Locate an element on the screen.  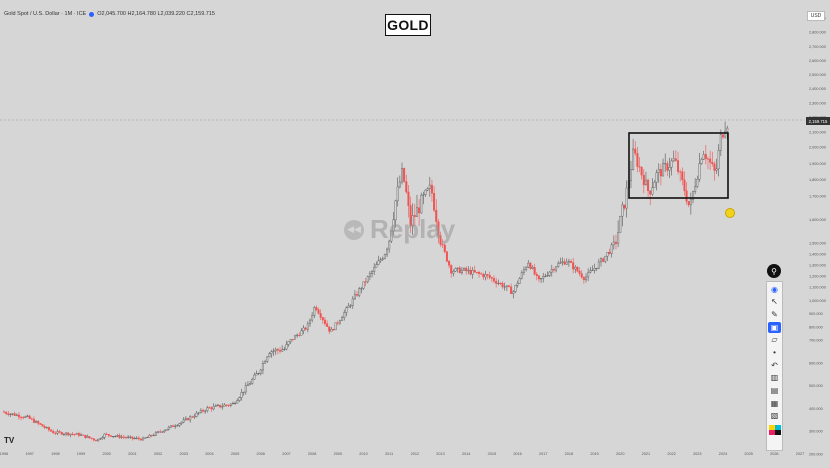
clipboard-icon: ▧ is located at coordinates (774, 416).